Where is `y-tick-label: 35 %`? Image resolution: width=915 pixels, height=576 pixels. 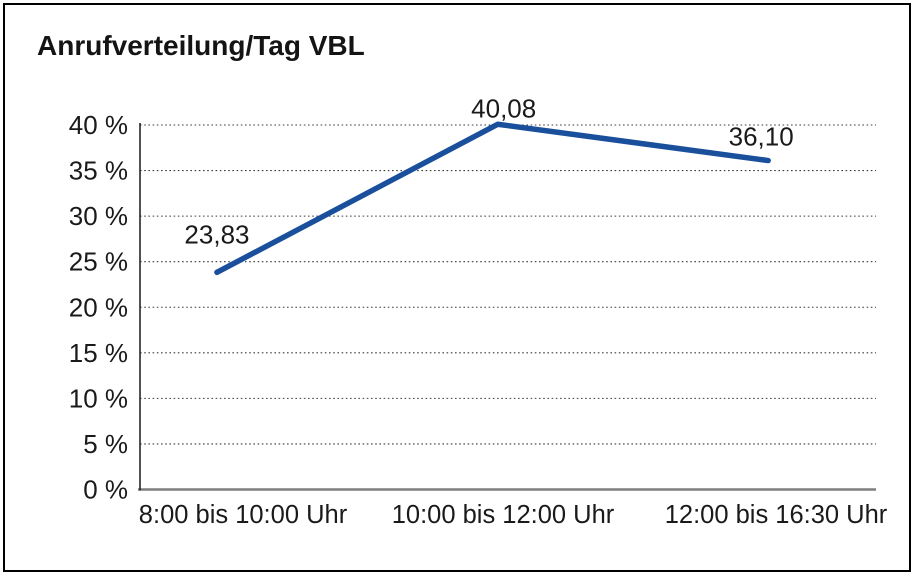
y-tick-label: 35 % is located at coordinates (98, 171).